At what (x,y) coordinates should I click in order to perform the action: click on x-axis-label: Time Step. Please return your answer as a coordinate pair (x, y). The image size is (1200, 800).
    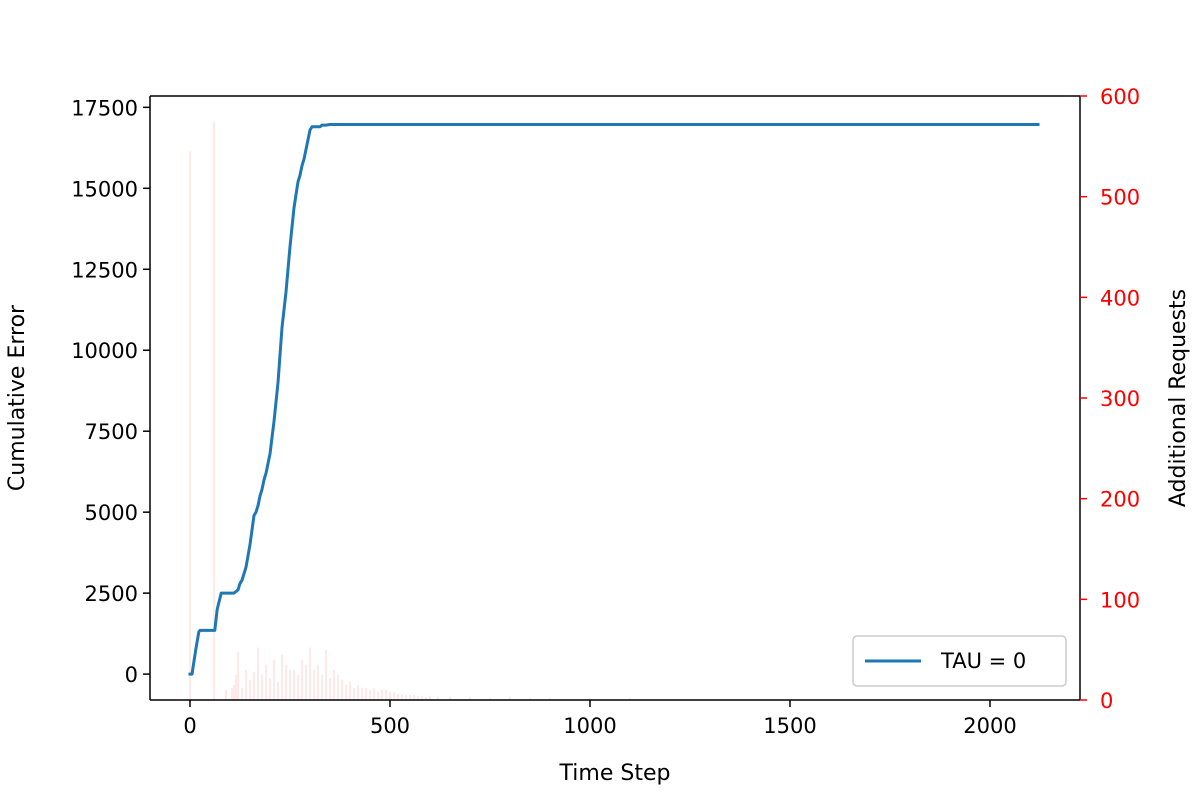
    Looking at the image, I should click on (615, 773).